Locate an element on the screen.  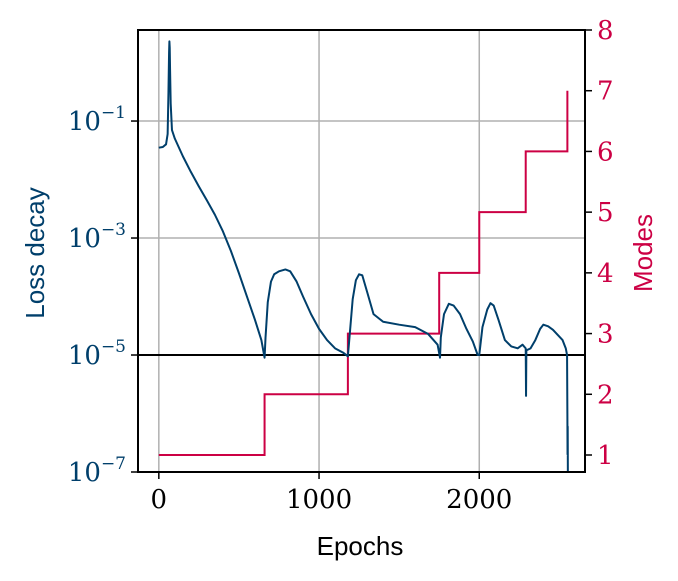
right-tick-label: 8 is located at coordinates (605, 31).